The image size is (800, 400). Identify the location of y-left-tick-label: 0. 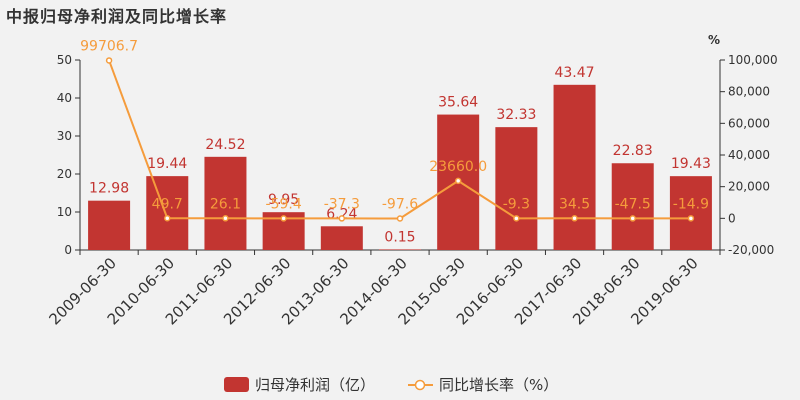
(68, 250).